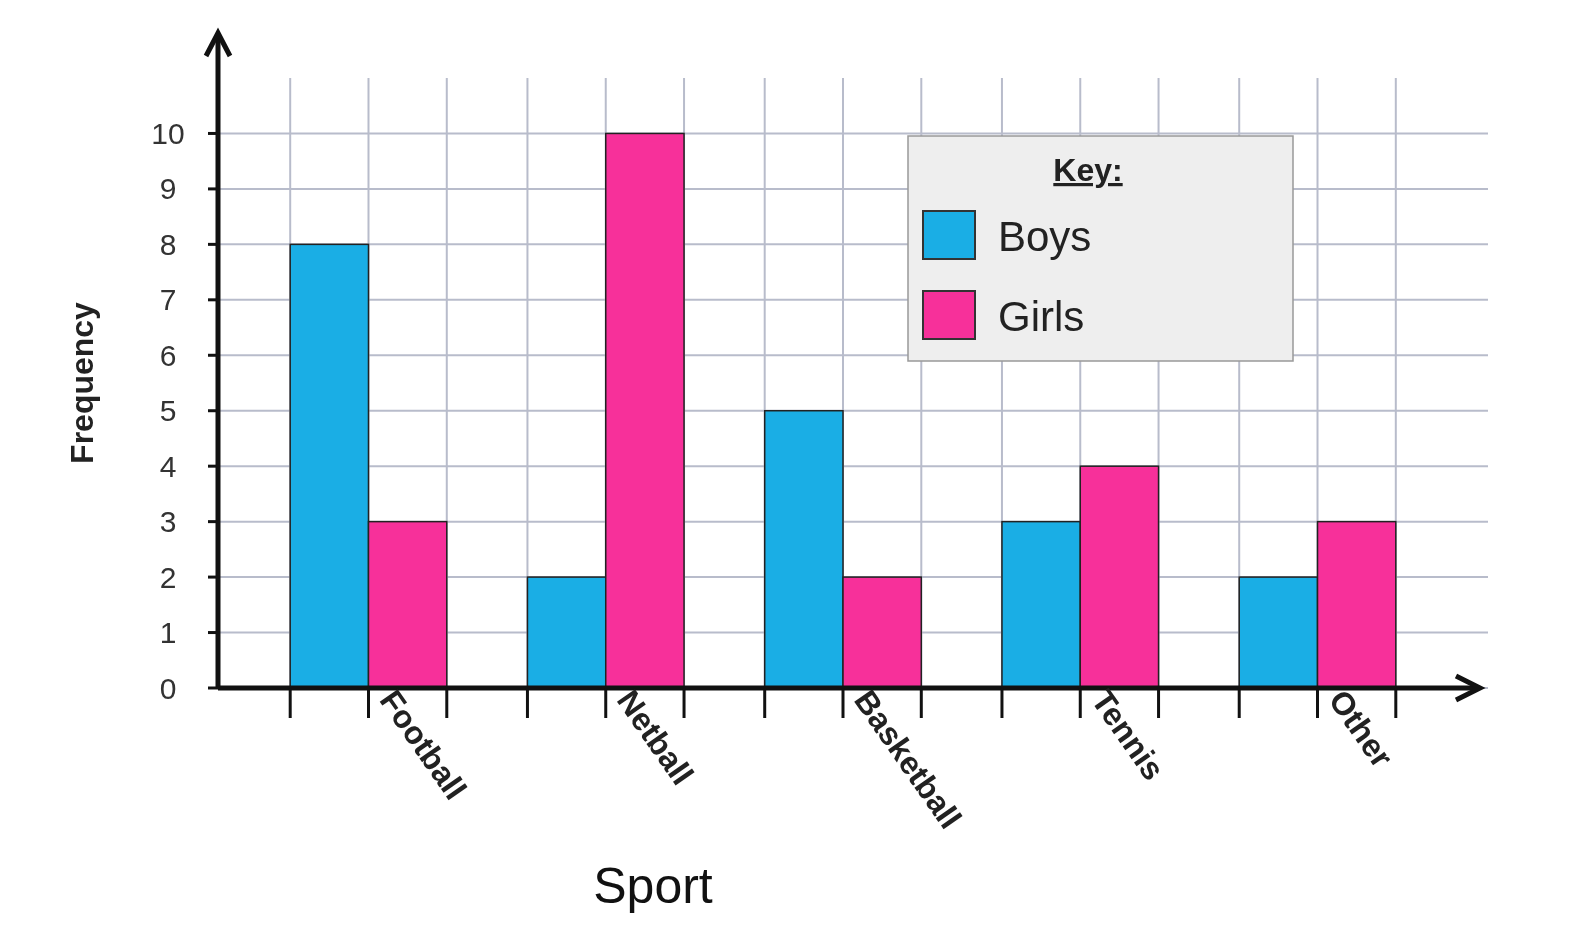 The width and height of the screenshot is (1586, 952). What do you see at coordinates (168, 189) in the screenshot?
I see `y-tick-label: 9` at bounding box center [168, 189].